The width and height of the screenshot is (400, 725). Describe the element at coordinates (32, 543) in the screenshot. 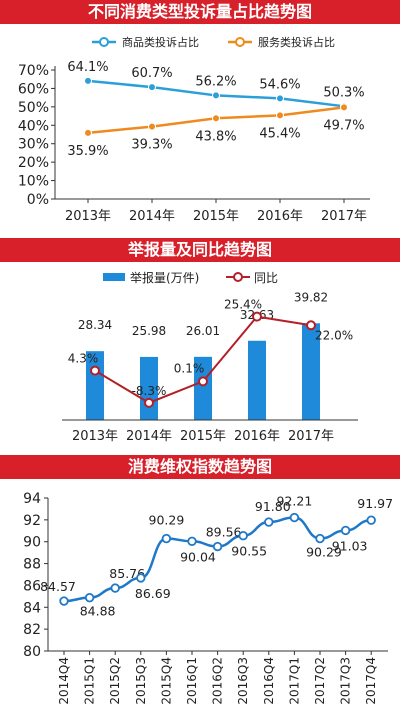

I see `y-tick-label: 90` at that location.